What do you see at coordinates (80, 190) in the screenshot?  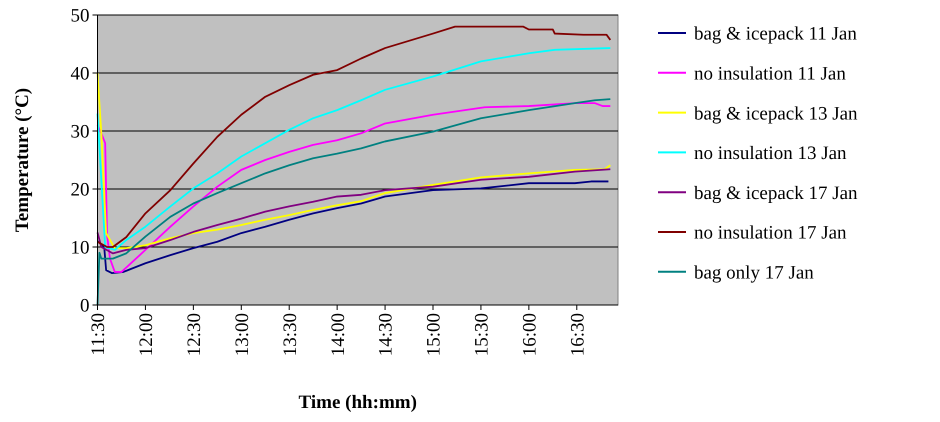 I see `y-tick-label: 20` at bounding box center [80, 190].